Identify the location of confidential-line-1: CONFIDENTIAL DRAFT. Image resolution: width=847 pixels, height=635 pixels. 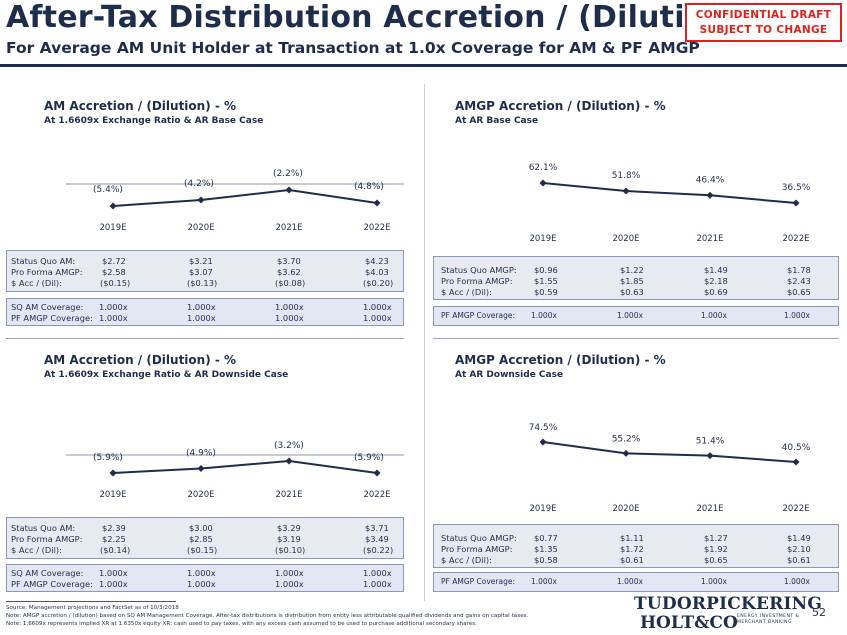
(763, 15).